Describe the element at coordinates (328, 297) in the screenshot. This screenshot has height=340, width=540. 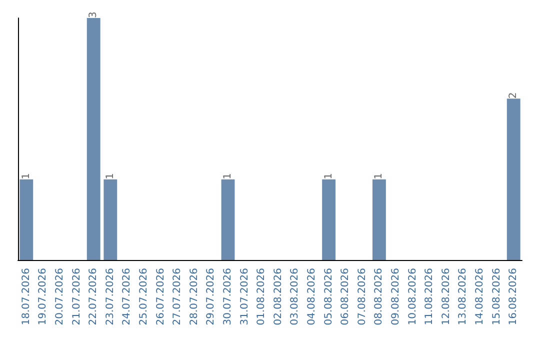
I see `x-tick-label: 05.08.2026` at that location.